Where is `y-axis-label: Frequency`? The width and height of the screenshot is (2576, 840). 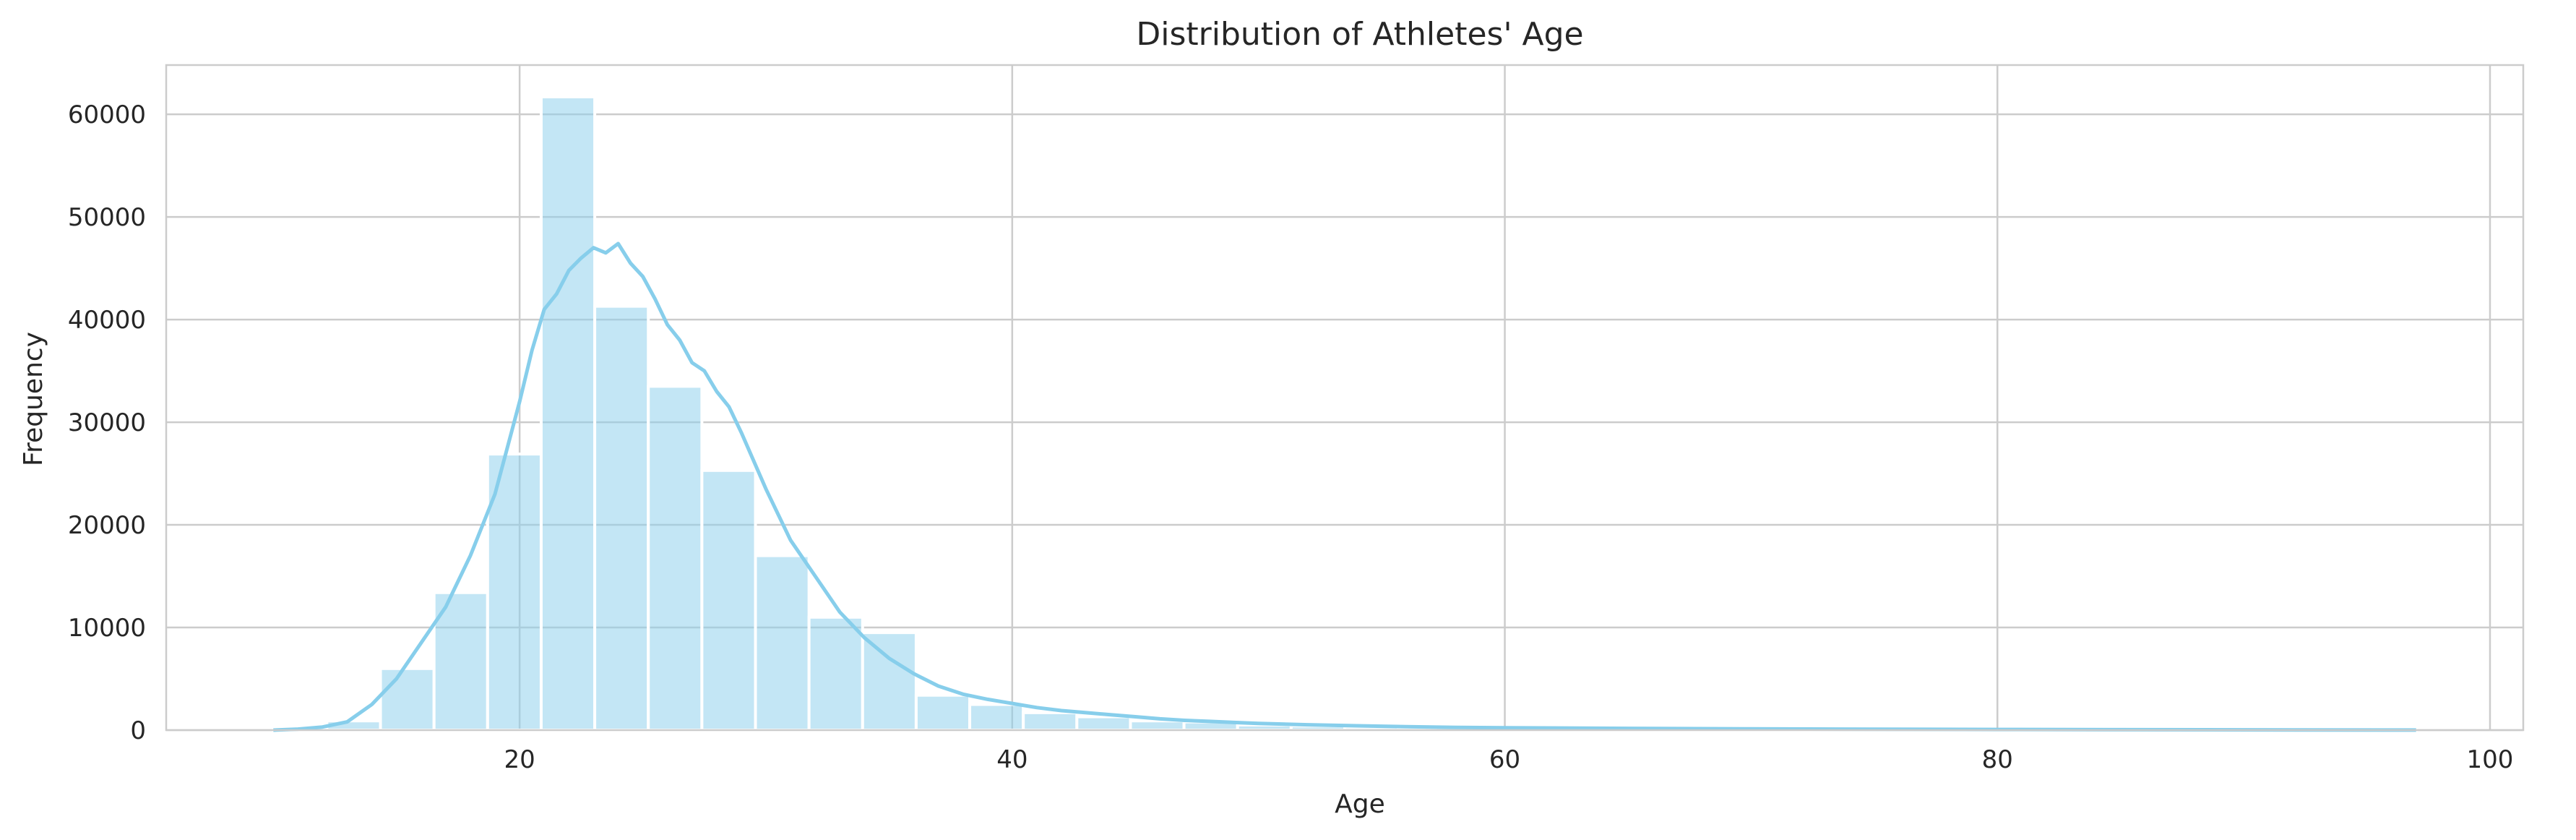 y-axis-label: Frequency is located at coordinates (33, 399).